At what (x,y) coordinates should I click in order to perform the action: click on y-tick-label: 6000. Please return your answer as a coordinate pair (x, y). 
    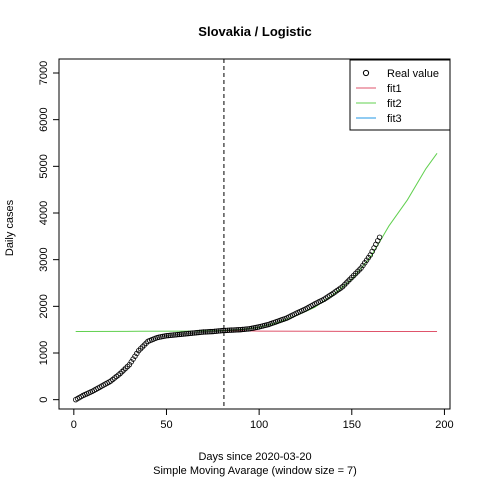
    Looking at the image, I should click on (44, 119).